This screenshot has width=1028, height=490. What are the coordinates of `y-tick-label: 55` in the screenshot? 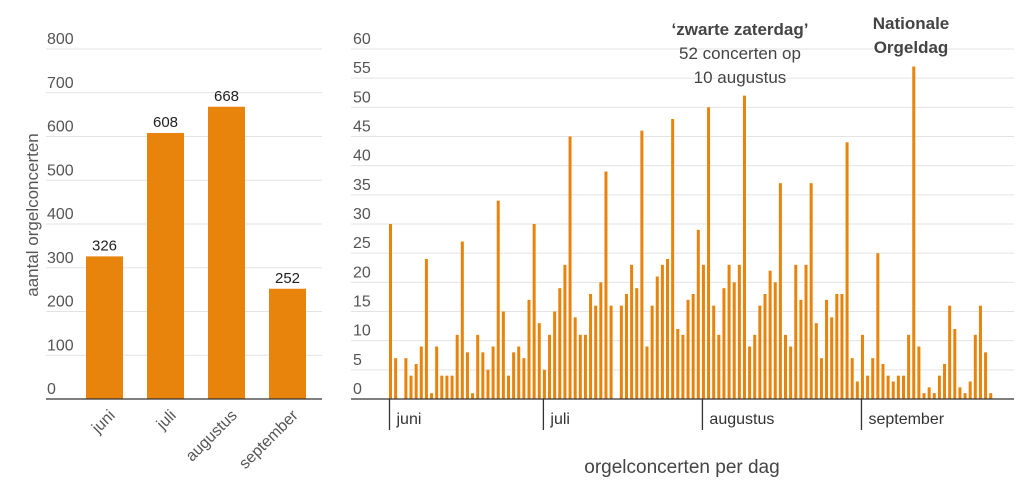 It's located at (362, 68).